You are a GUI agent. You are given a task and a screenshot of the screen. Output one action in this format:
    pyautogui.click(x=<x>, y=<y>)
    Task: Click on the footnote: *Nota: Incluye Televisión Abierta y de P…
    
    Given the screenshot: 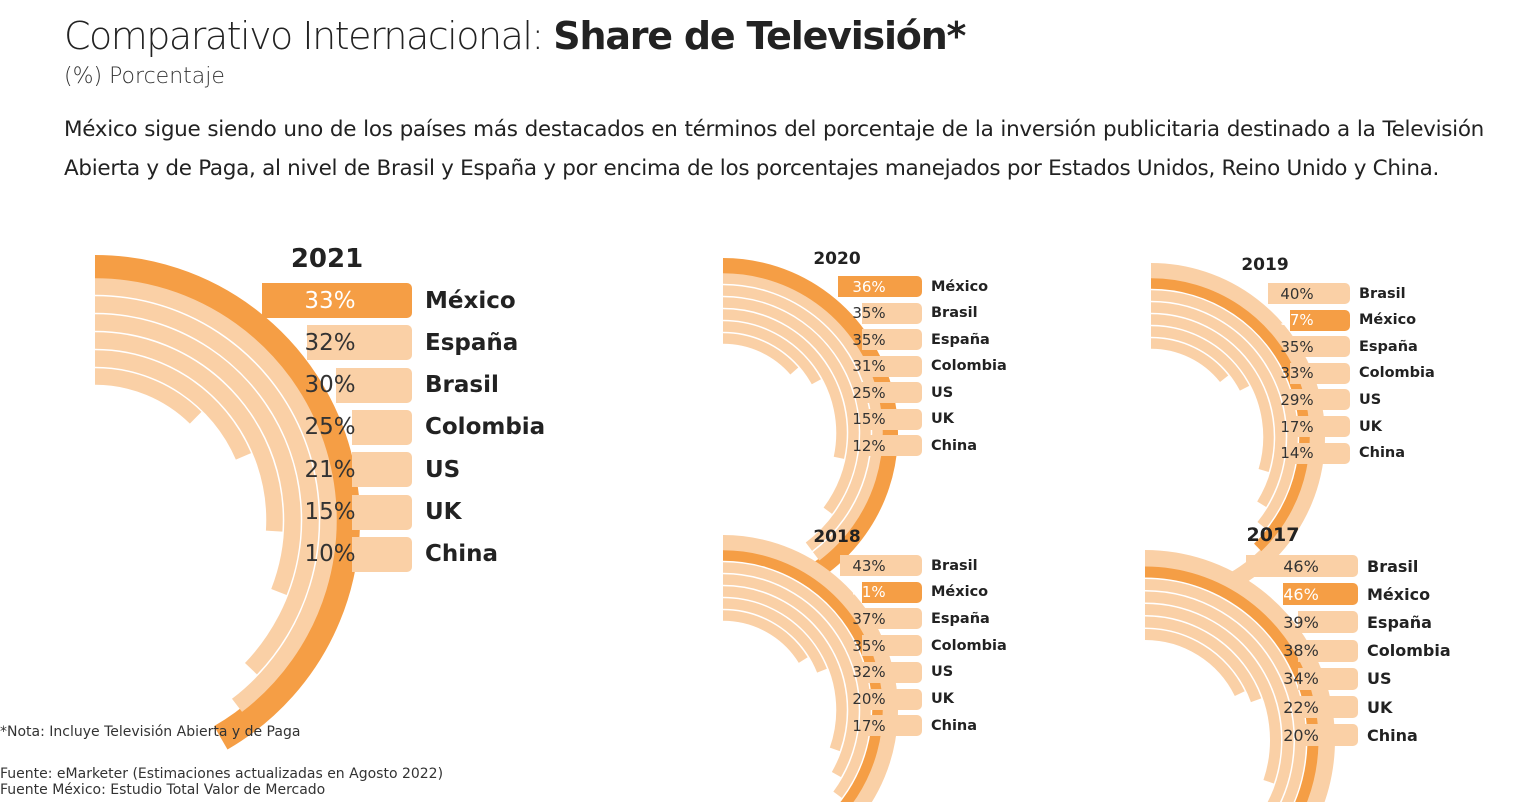 What is the action you would take?
    pyautogui.click(x=150, y=732)
    